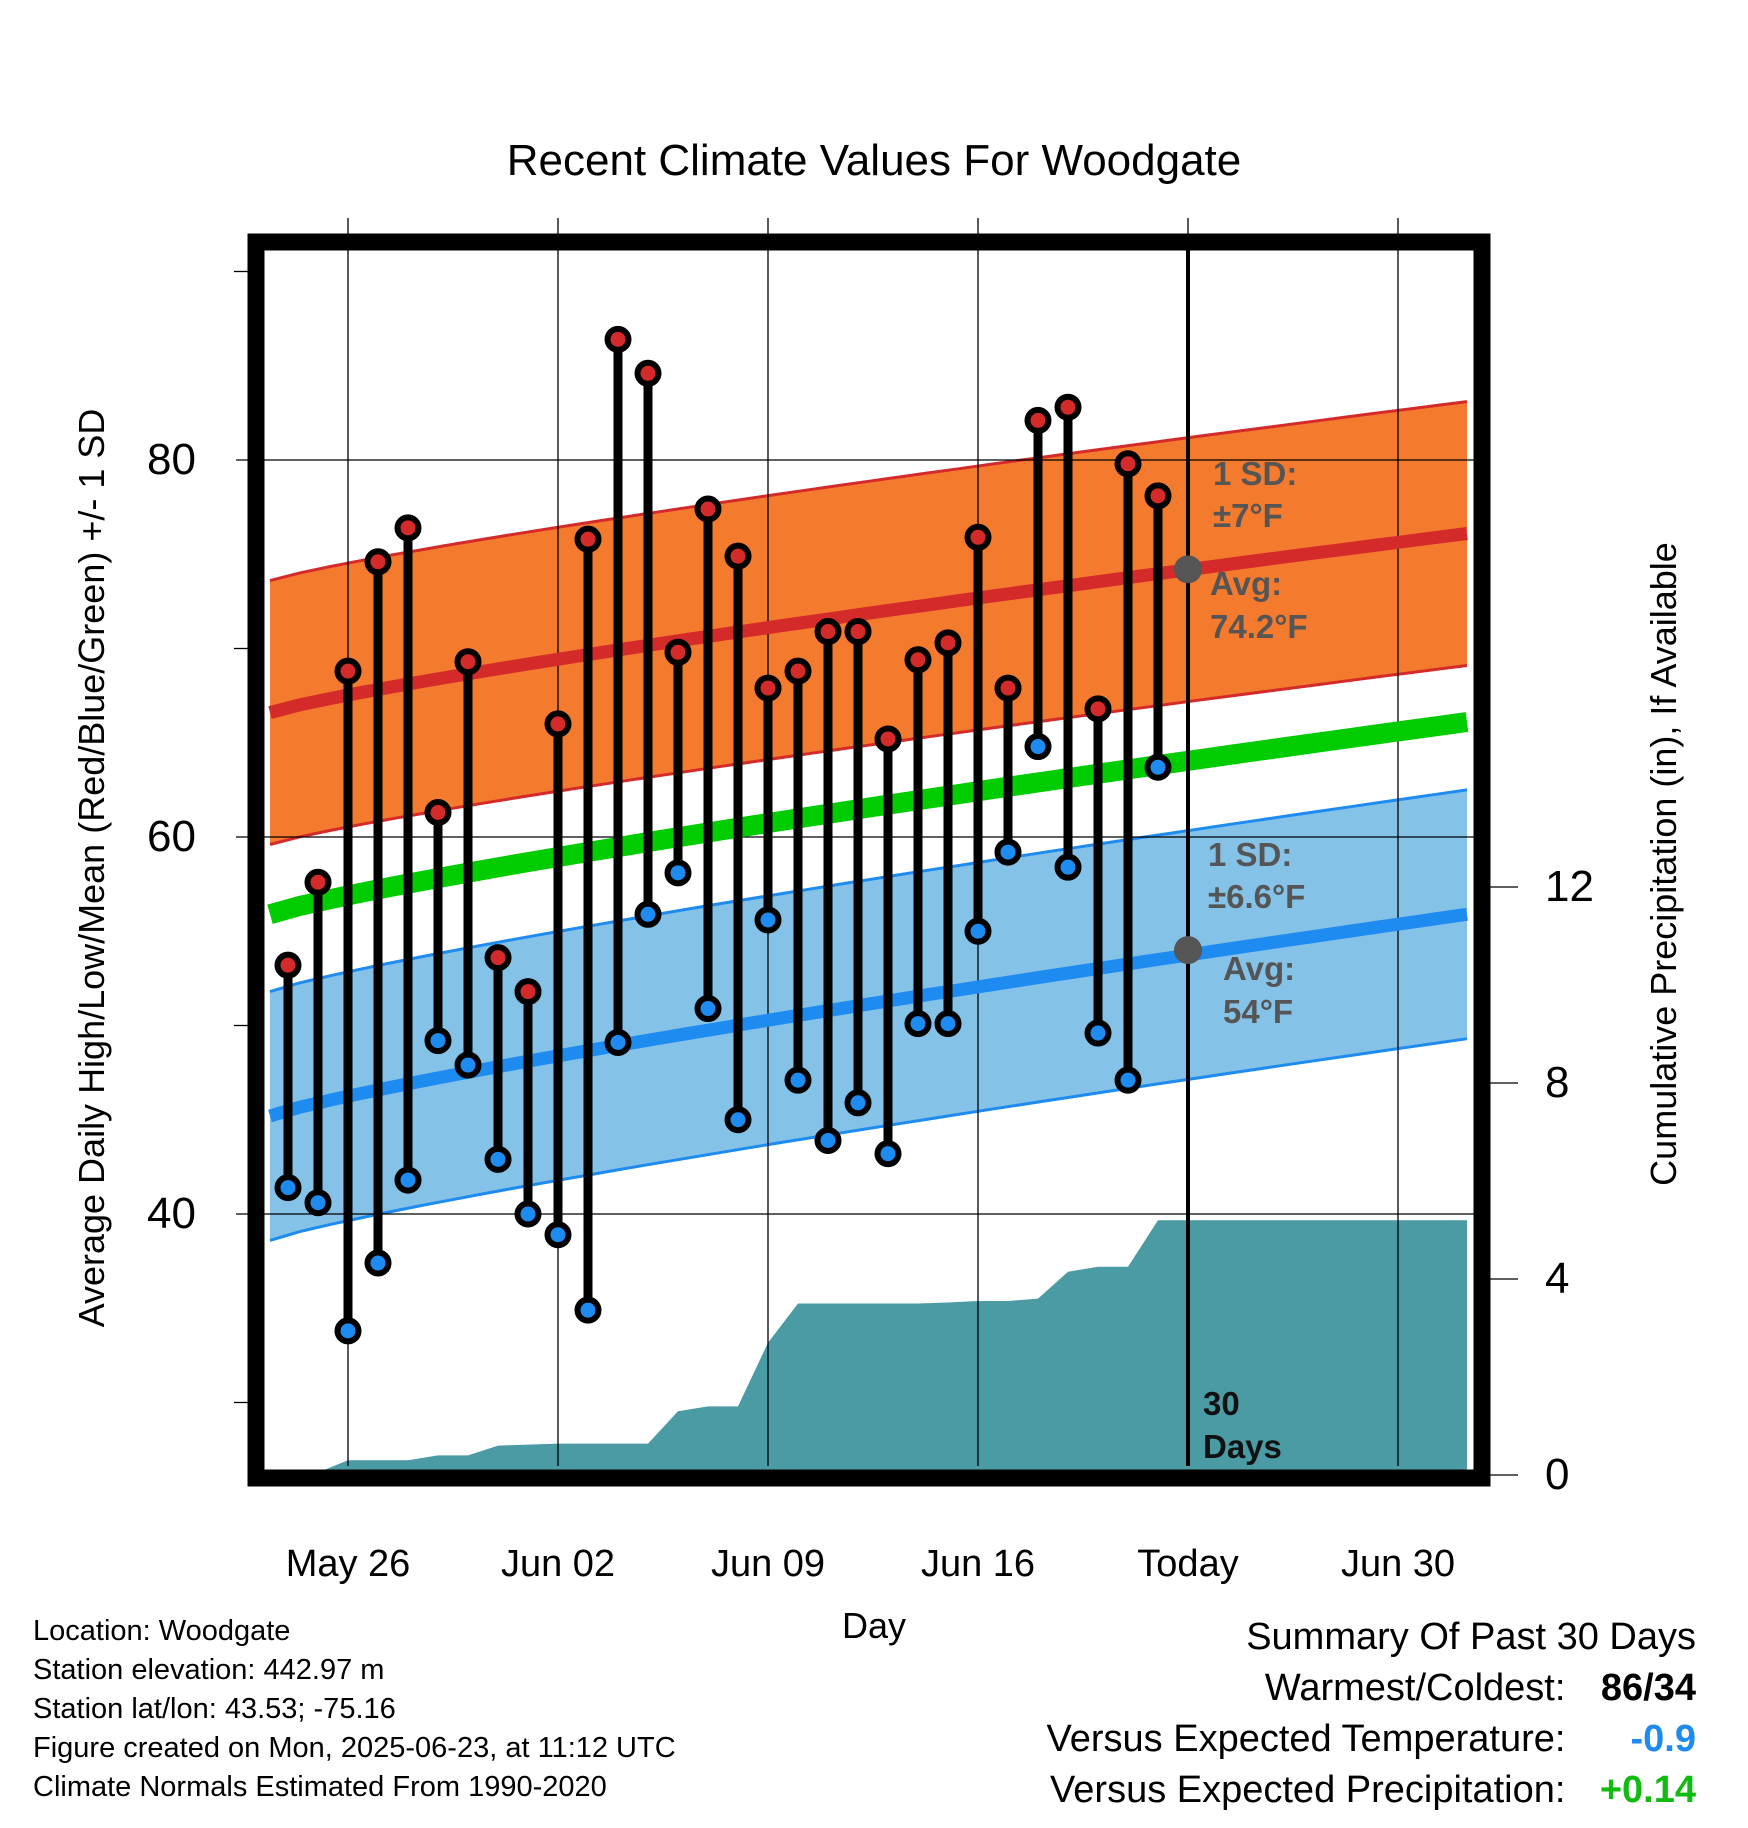 Image resolution: width=1748 pixels, height=1828 pixels. I want to click on precip-area, so click(877, 1347).